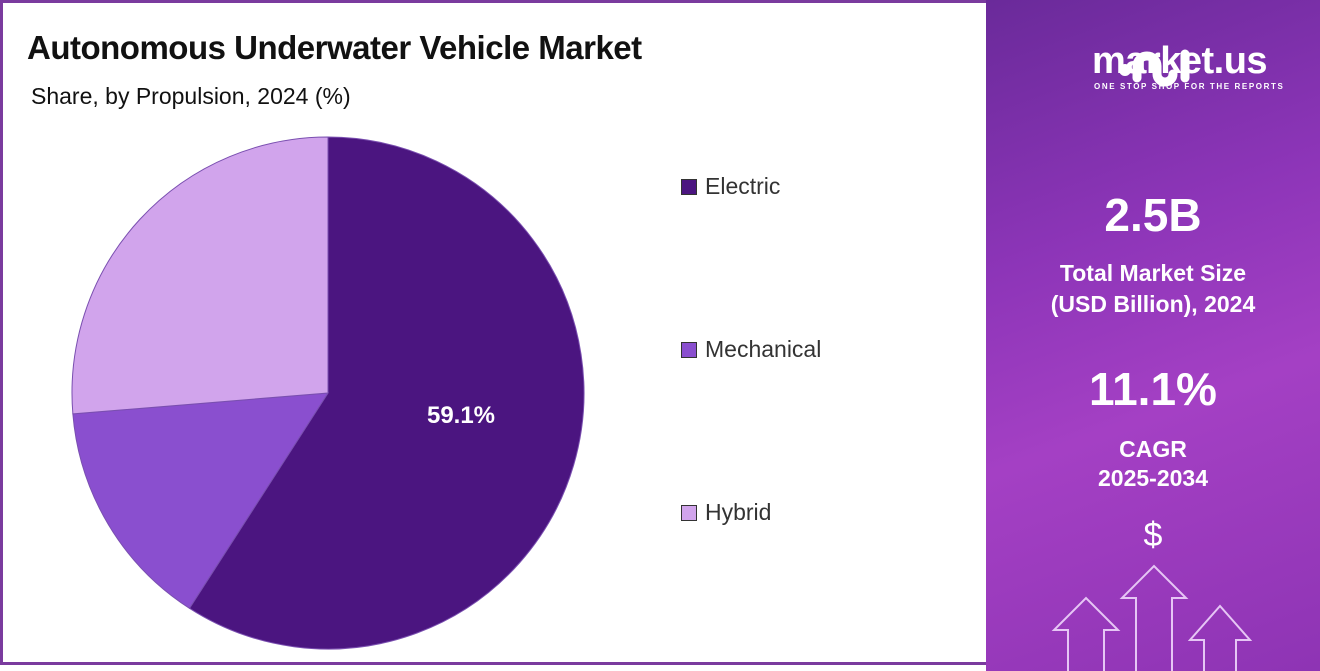  Describe the element at coordinates (1153, 535) in the screenshot. I see `dollar-icon: $` at that location.